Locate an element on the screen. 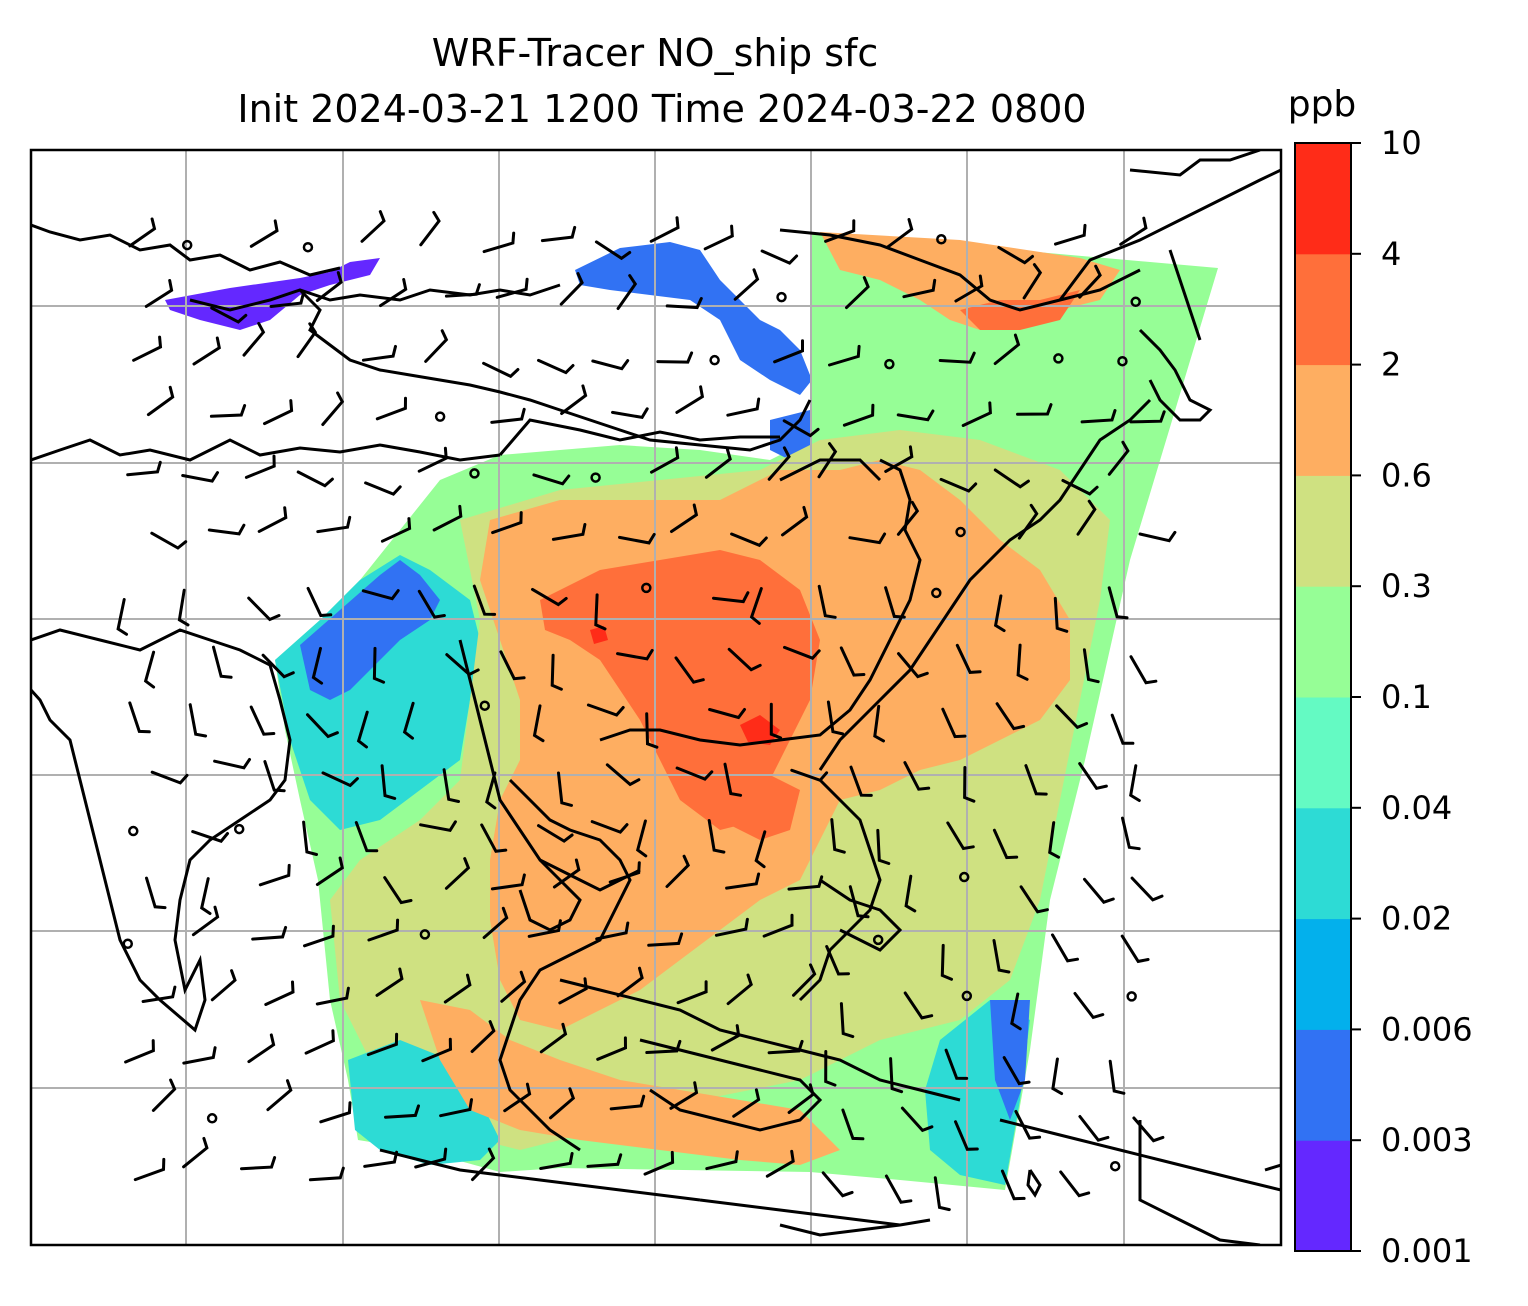  colorbar-tick-label: 0.02 is located at coordinates (1416, 919).